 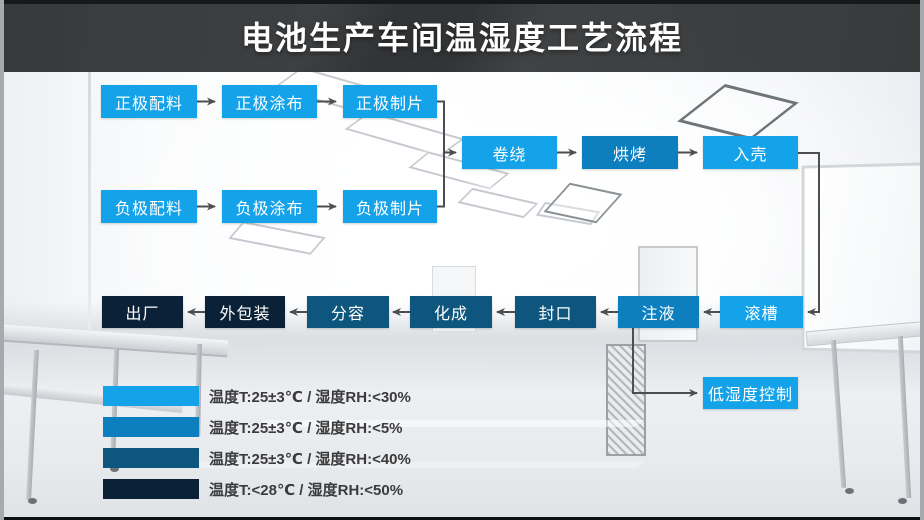 I want to click on legend-label: 温度T:<28℃ / 湿度RH:<50%, so click(x=306, y=490).